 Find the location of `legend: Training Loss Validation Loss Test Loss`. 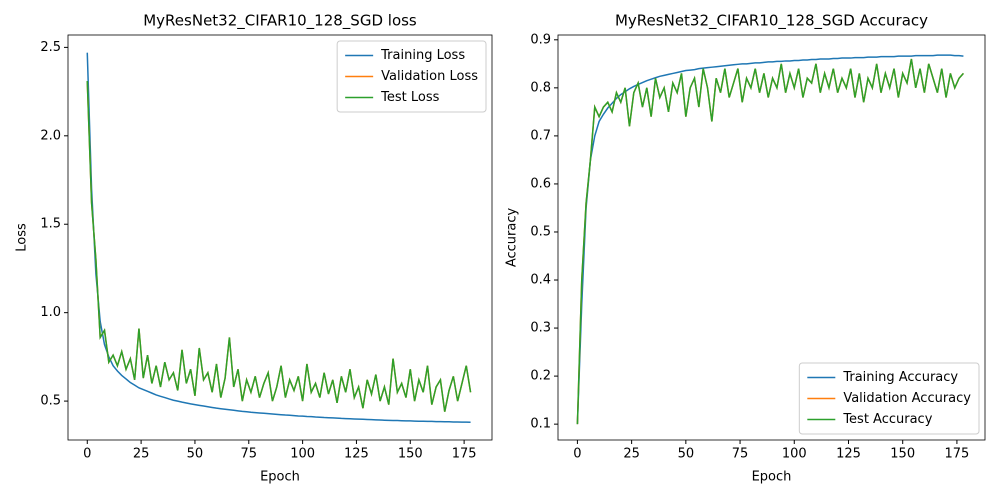

legend: Training Loss Validation Loss Test Loss is located at coordinates (411, 76).